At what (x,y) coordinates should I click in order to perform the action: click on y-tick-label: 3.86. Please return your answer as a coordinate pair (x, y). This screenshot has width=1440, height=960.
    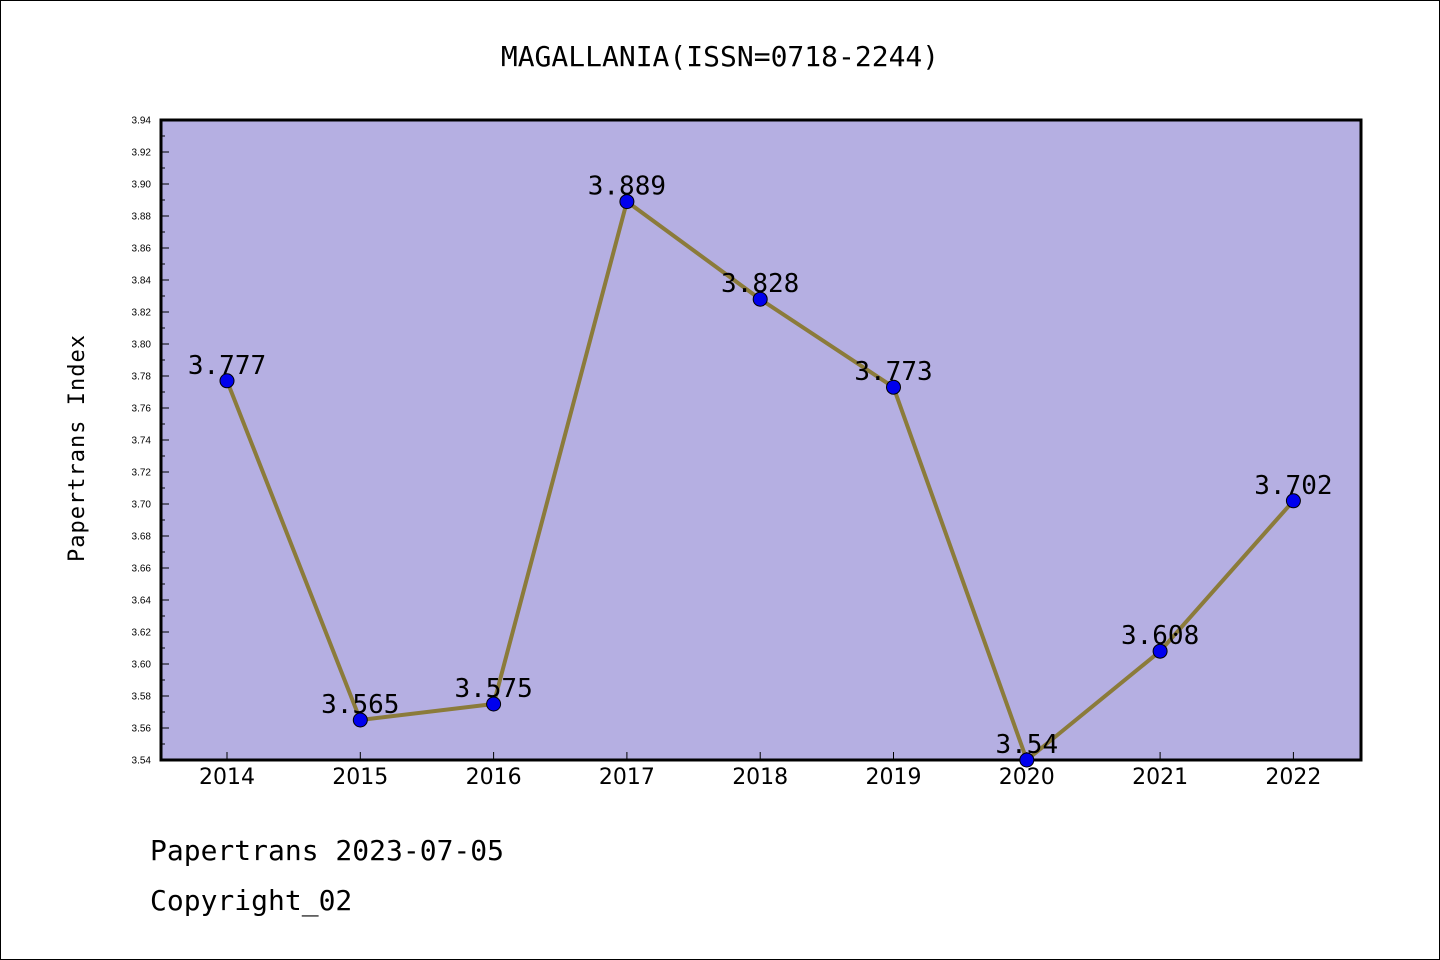
    Looking at the image, I should click on (142, 249).